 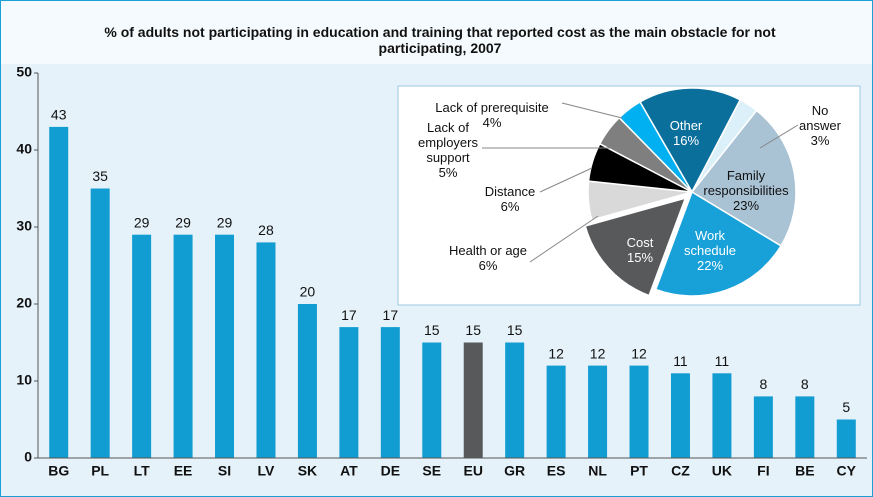 What do you see at coordinates (142, 471) in the screenshot?
I see `x-tick-label: LT` at bounding box center [142, 471].